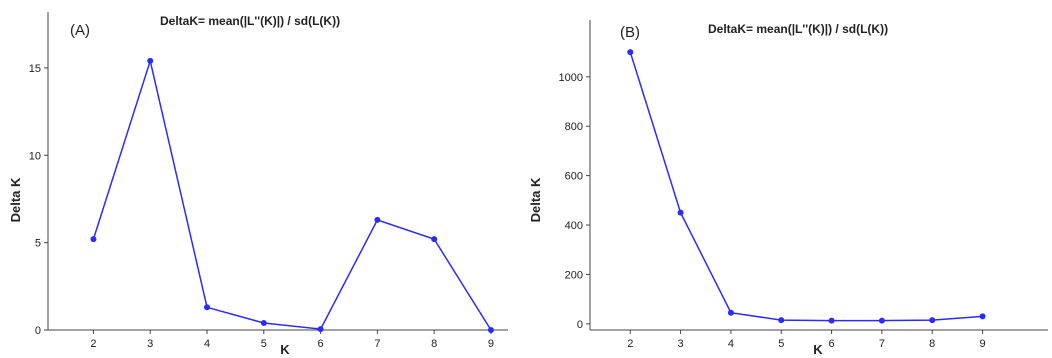 This screenshot has width=1052, height=358. What do you see at coordinates (535, 199) in the screenshot?
I see `panel-b-ylabel: Delta K` at bounding box center [535, 199].